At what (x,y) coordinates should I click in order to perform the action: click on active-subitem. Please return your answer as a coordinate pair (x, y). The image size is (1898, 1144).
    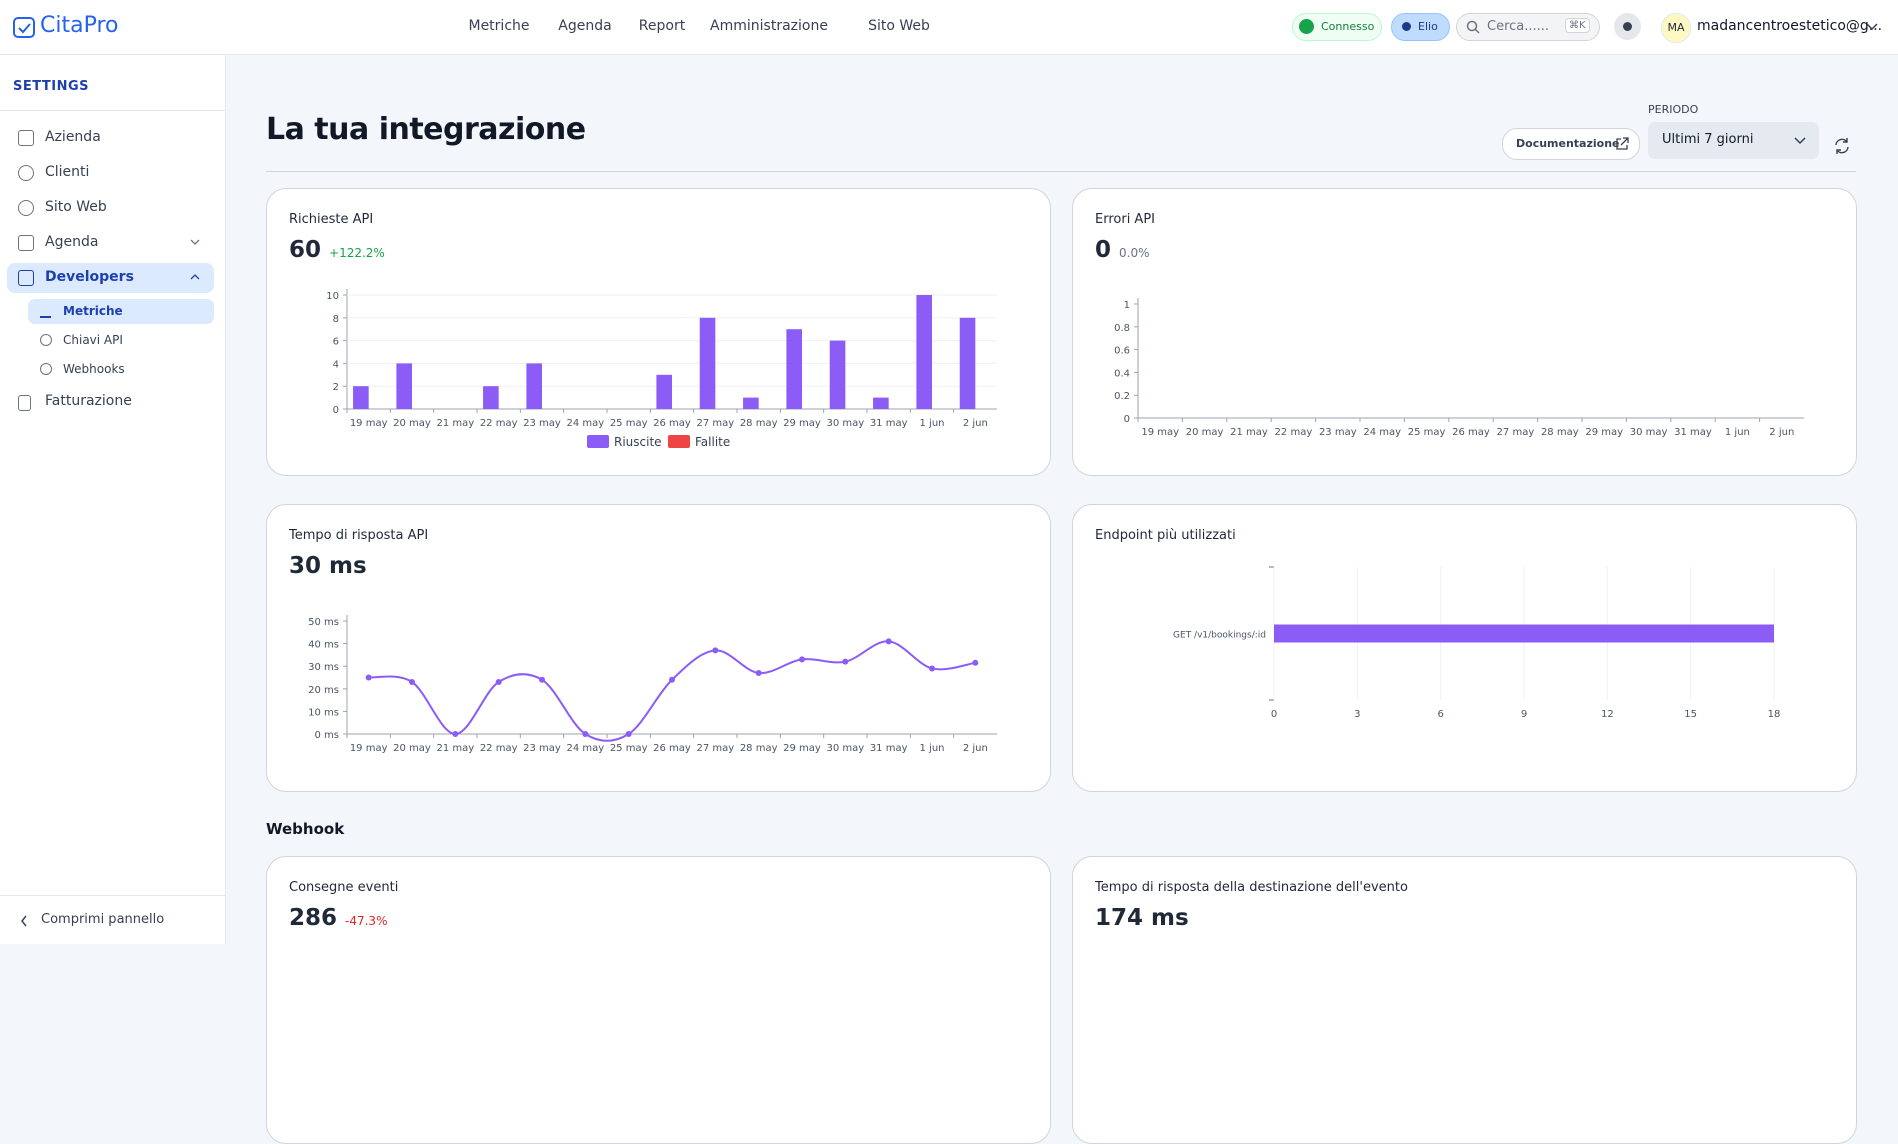
    Looking at the image, I should click on (121, 311).